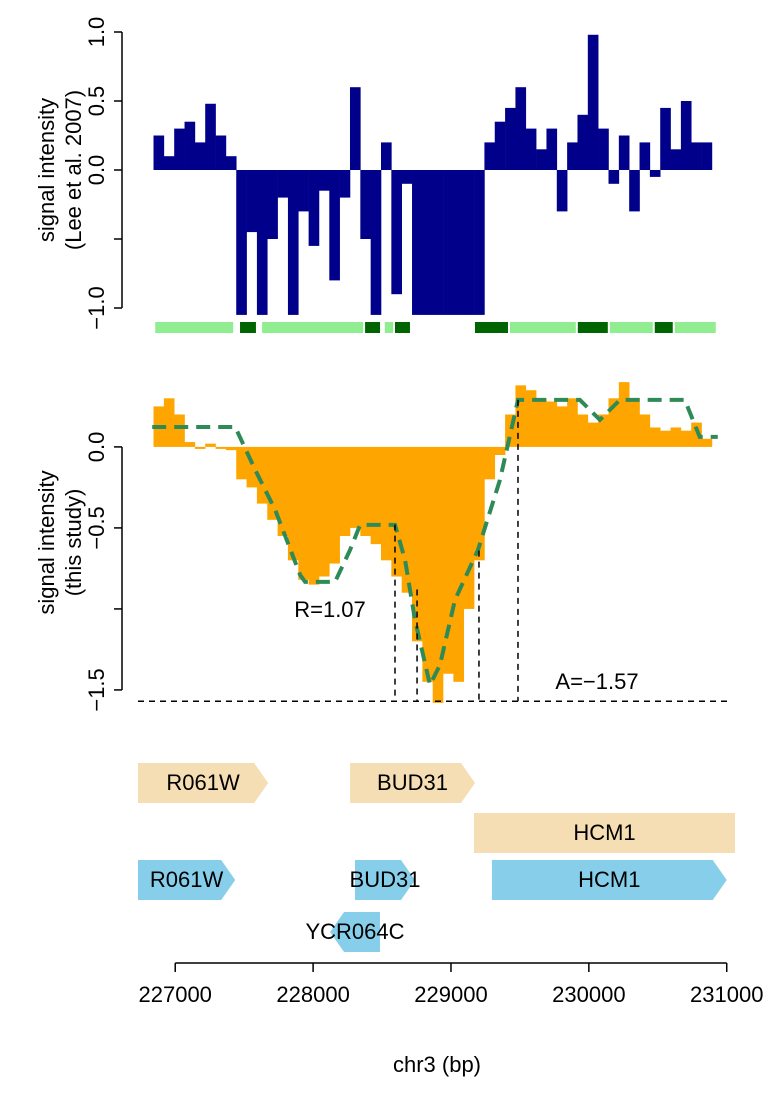 This screenshot has height=1103, width=773. What do you see at coordinates (436, 857) in the screenshot?
I see `gene-area: R061W BUD31 HCM1 R061W BUD31 HCM1 YCR064C` at bounding box center [436, 857].